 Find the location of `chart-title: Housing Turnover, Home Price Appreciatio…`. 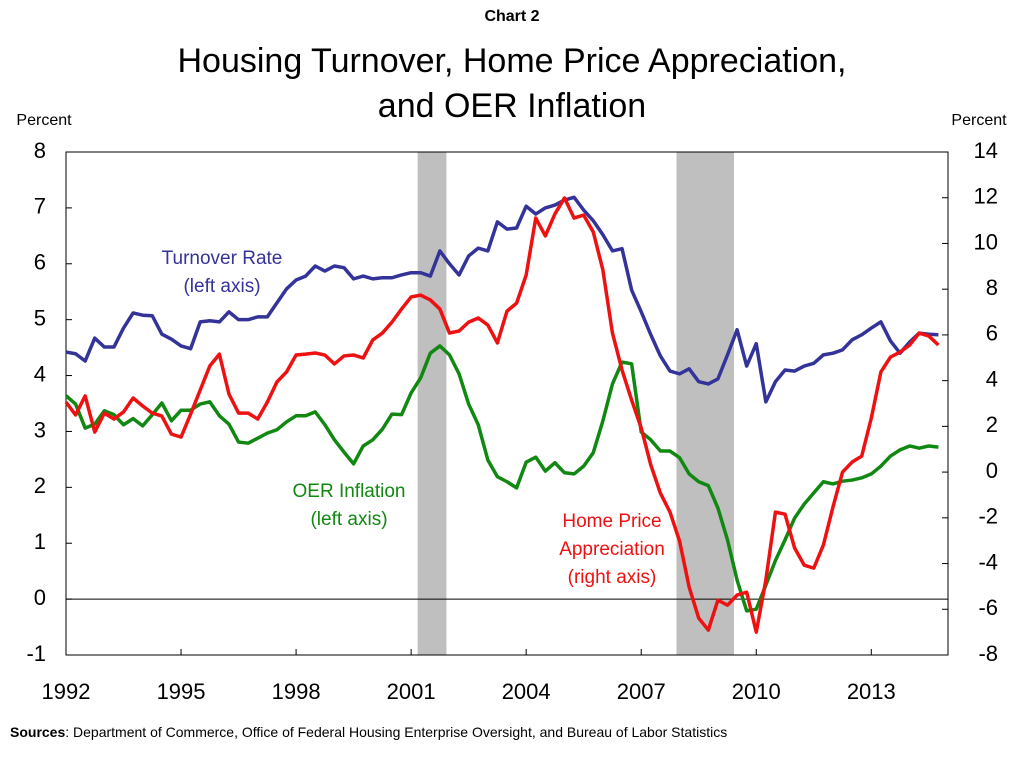

chart-title: Housing Turnover, Home Price Appreciatio… is located at coordinates (511, 61).